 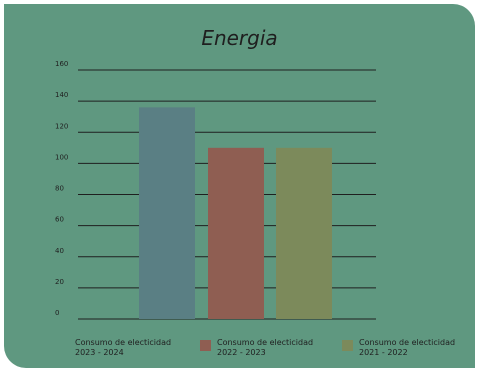 I want to click on y-tick-label: 20, so click(x=59, y=282).